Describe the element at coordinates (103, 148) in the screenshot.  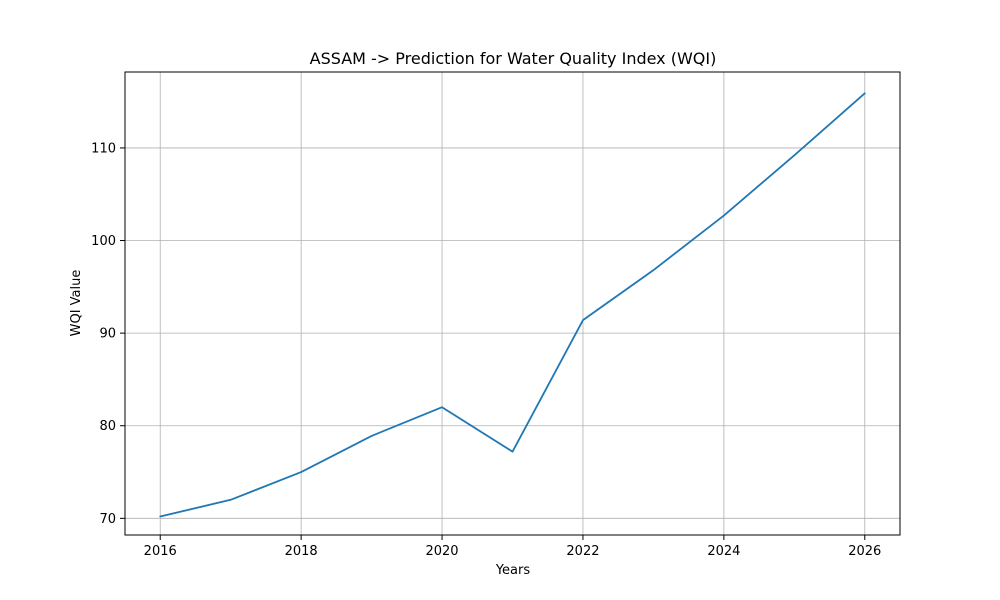
I see `y-tick-label: 110` at that location.